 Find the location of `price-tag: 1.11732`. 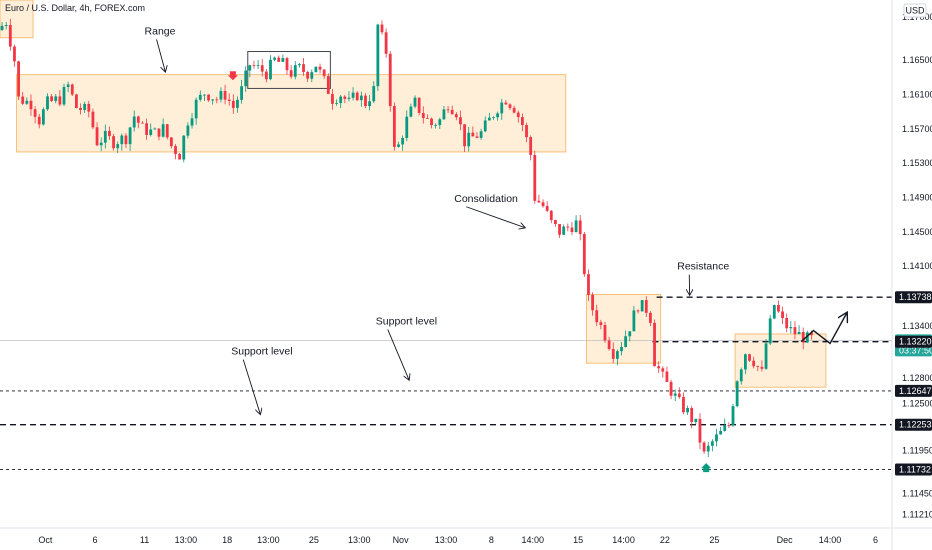

price-tag: 1.11732 is located at coordinates (913, 469).